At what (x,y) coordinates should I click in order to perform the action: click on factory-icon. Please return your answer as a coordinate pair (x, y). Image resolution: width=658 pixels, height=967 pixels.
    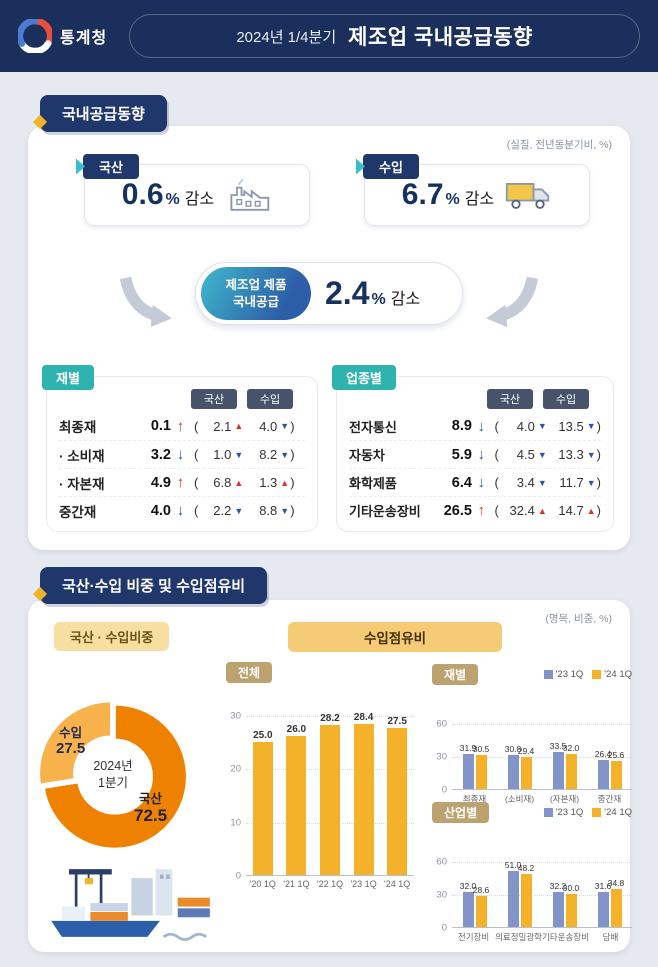
    Looking at the image, I should click on (250, 195).